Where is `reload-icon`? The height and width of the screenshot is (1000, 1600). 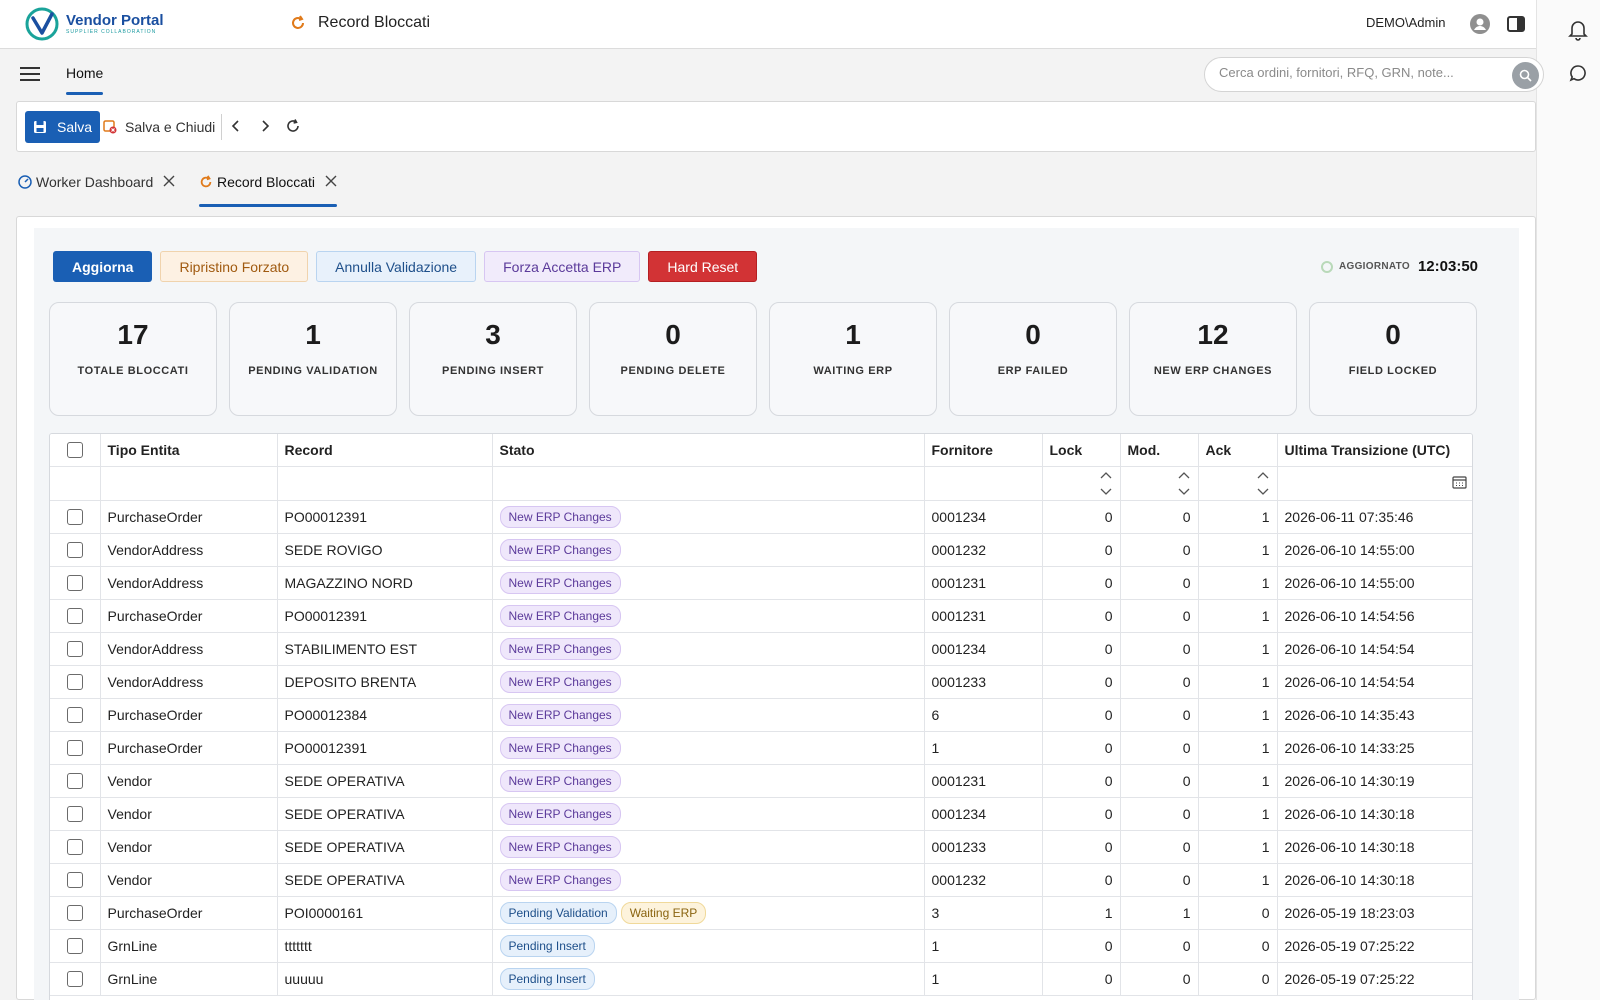 reload-icon is located at coordinates (293, 127).